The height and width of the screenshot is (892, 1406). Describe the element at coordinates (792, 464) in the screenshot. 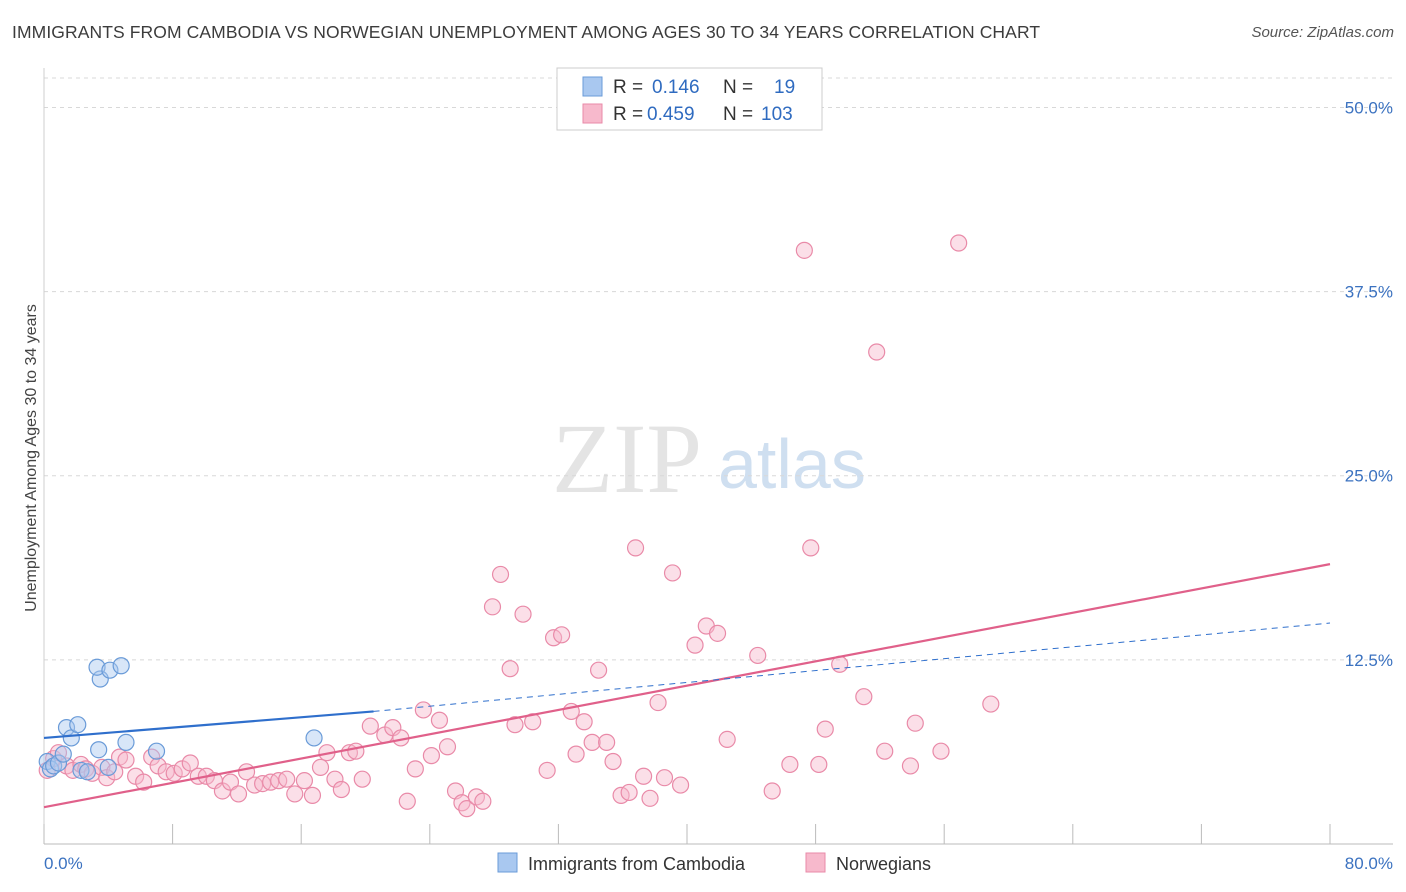

I see `watermark-atlas: atlas` at that location.